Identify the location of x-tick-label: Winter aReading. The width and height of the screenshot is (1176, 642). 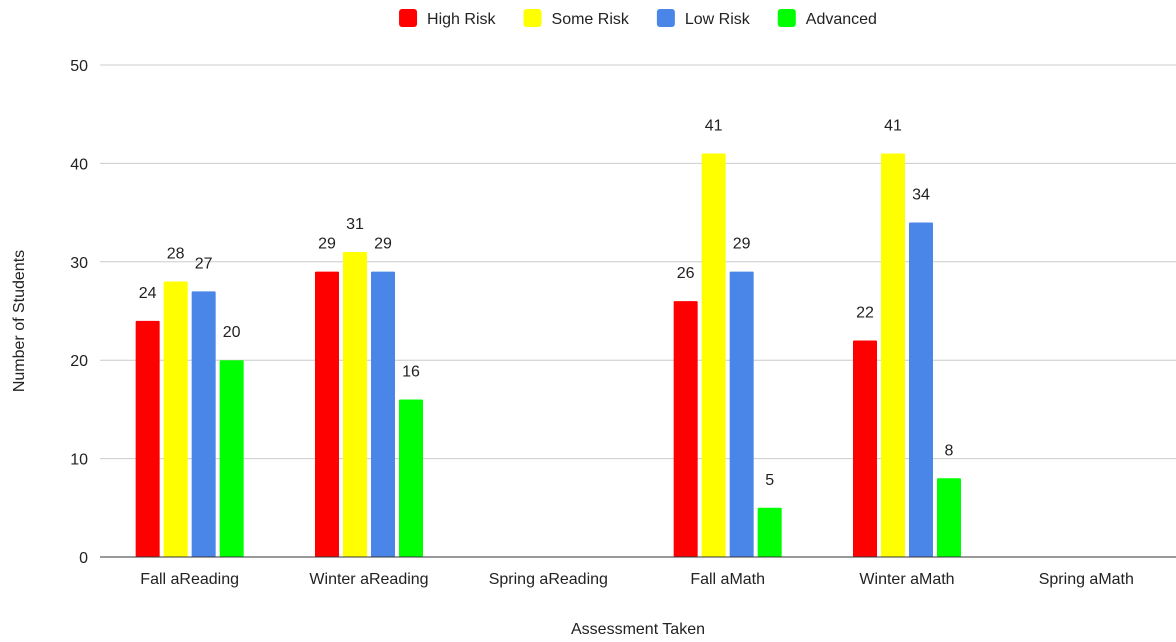
(368, 579).